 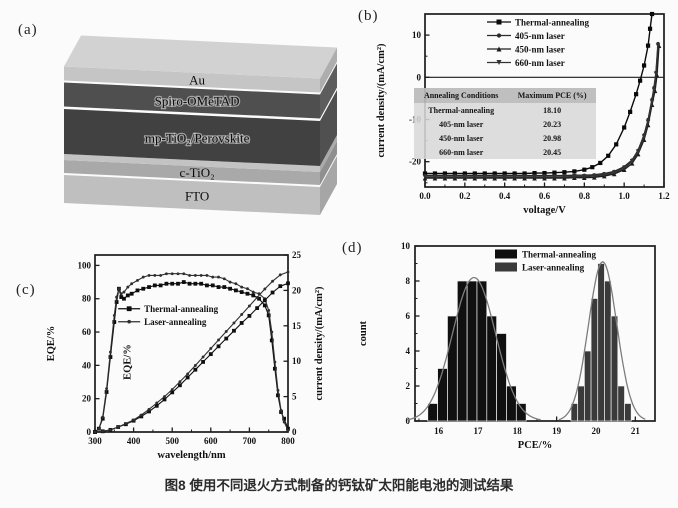 I want to click on series-integrated-jsc-laser-, so click(x=191, y=352).